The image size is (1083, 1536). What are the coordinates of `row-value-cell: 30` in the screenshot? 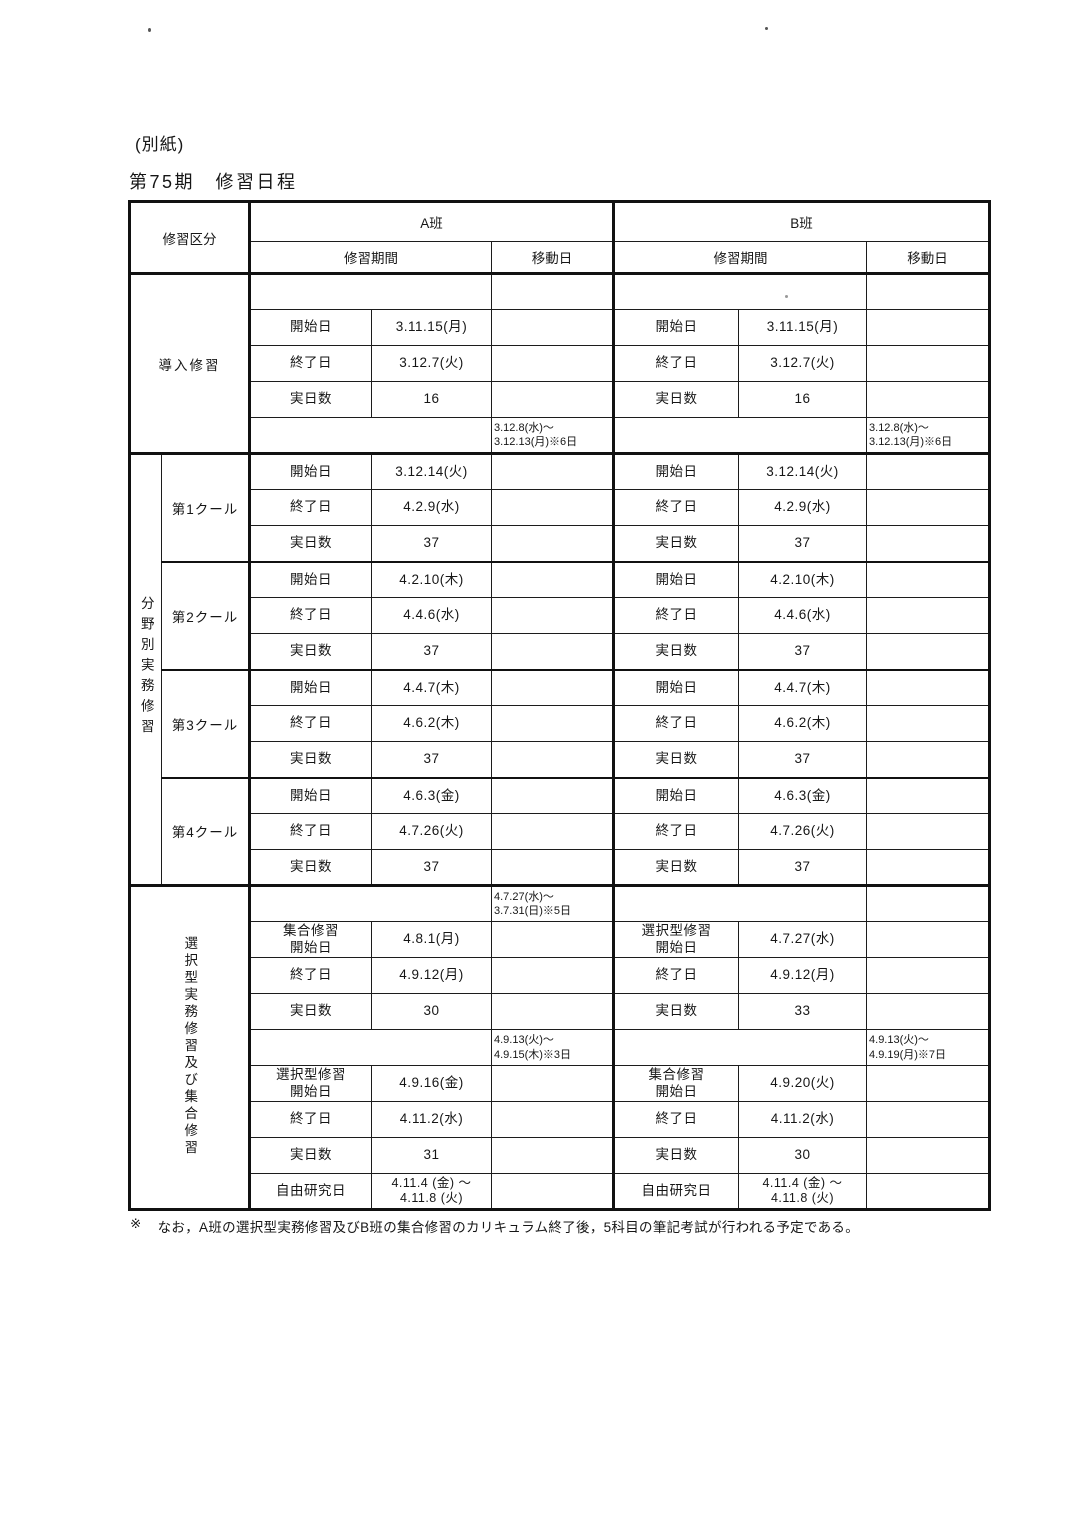 It's located at (431, 1011).